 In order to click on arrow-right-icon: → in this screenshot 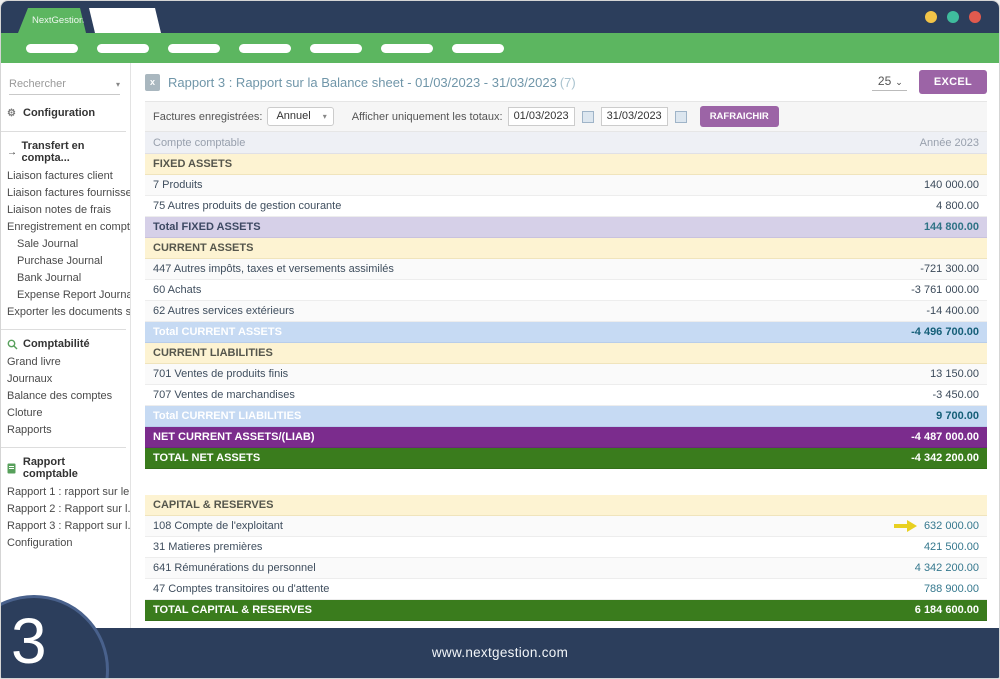, I will do `click(12, 152)`.